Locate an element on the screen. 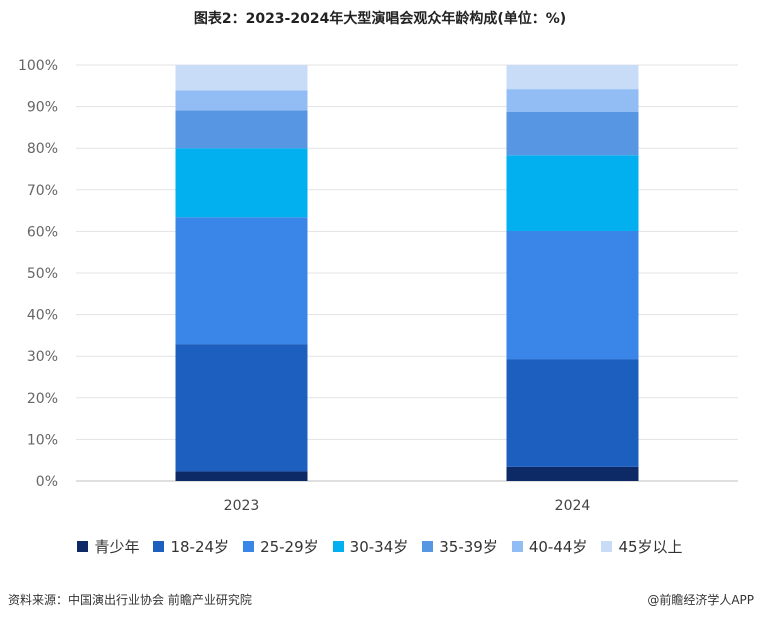 This screenshot has width=760, height=618. legend-label: 35-39岁 is located at coordinates (468, 547).